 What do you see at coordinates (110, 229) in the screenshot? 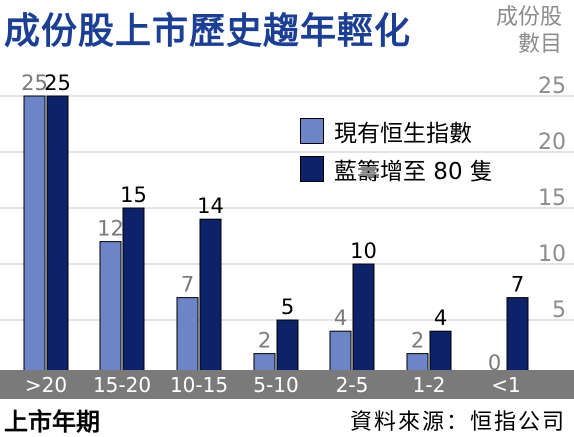
I see `data-label: 12` at bounding box center [110, 229].